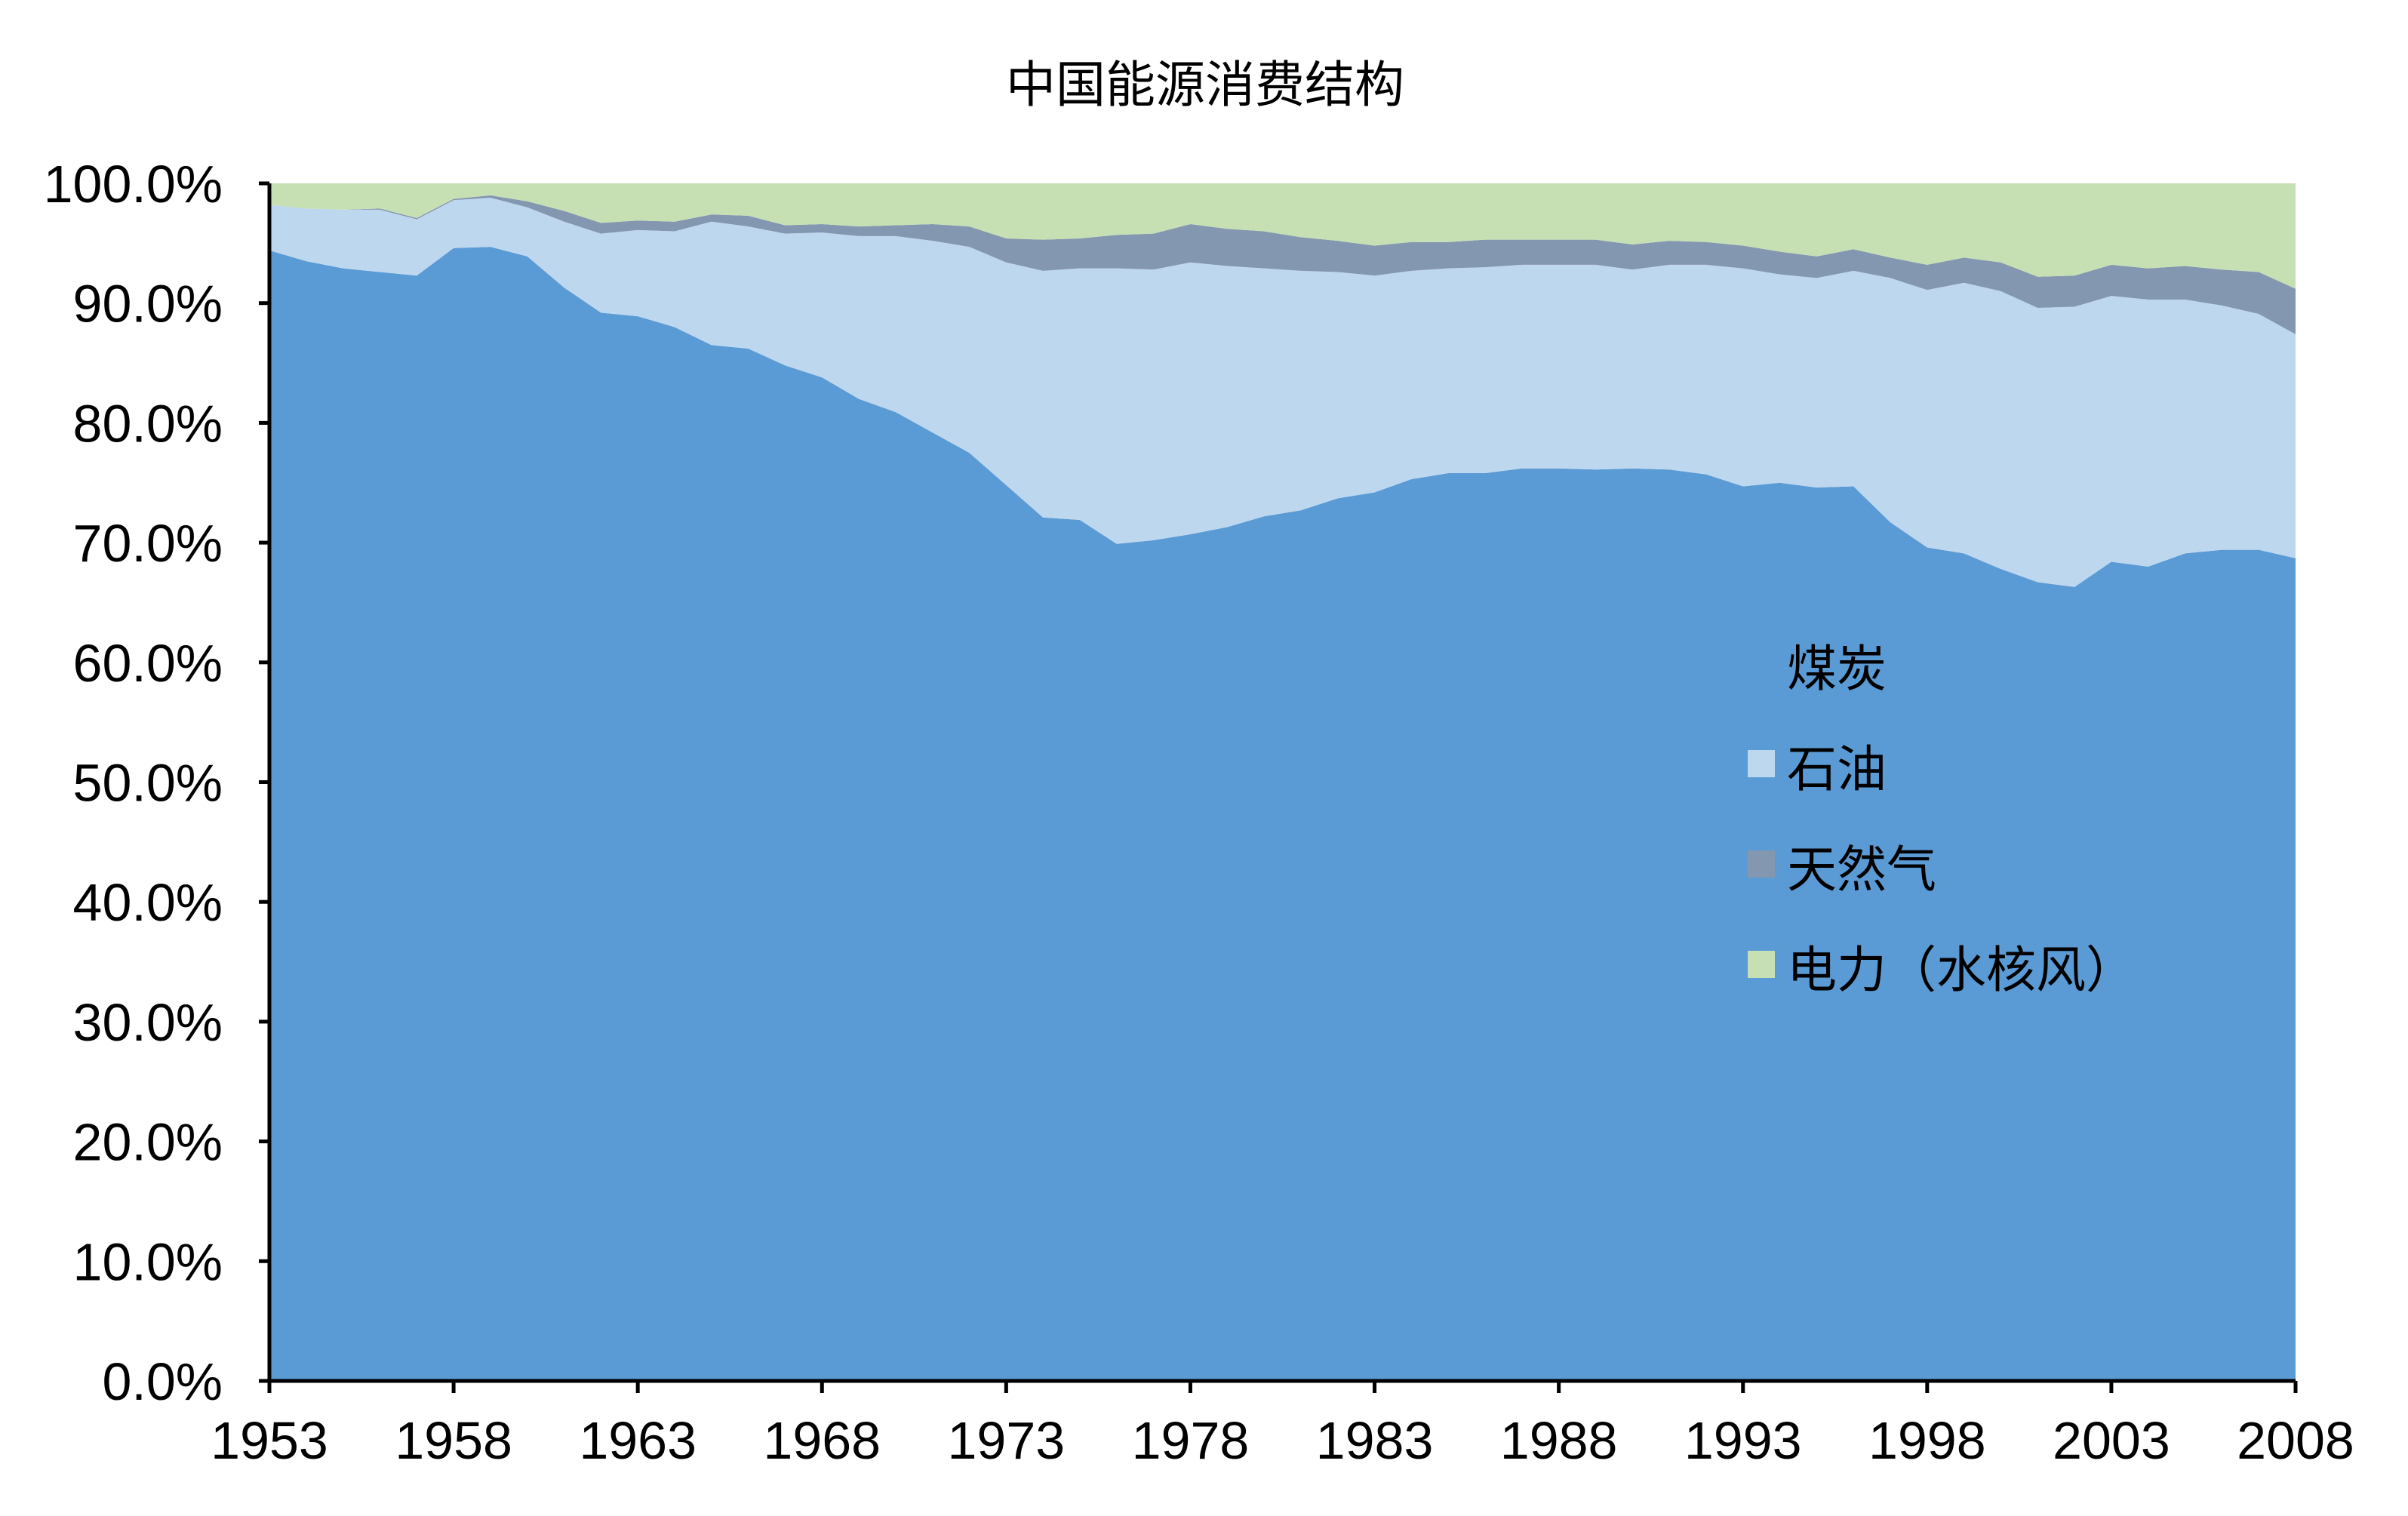 The image size is (2408, 1516). What do you see at coordinates (133, 184) in the screenshot?
I see `y-tick-label: 100.0%` at bounding box center [133, 184].